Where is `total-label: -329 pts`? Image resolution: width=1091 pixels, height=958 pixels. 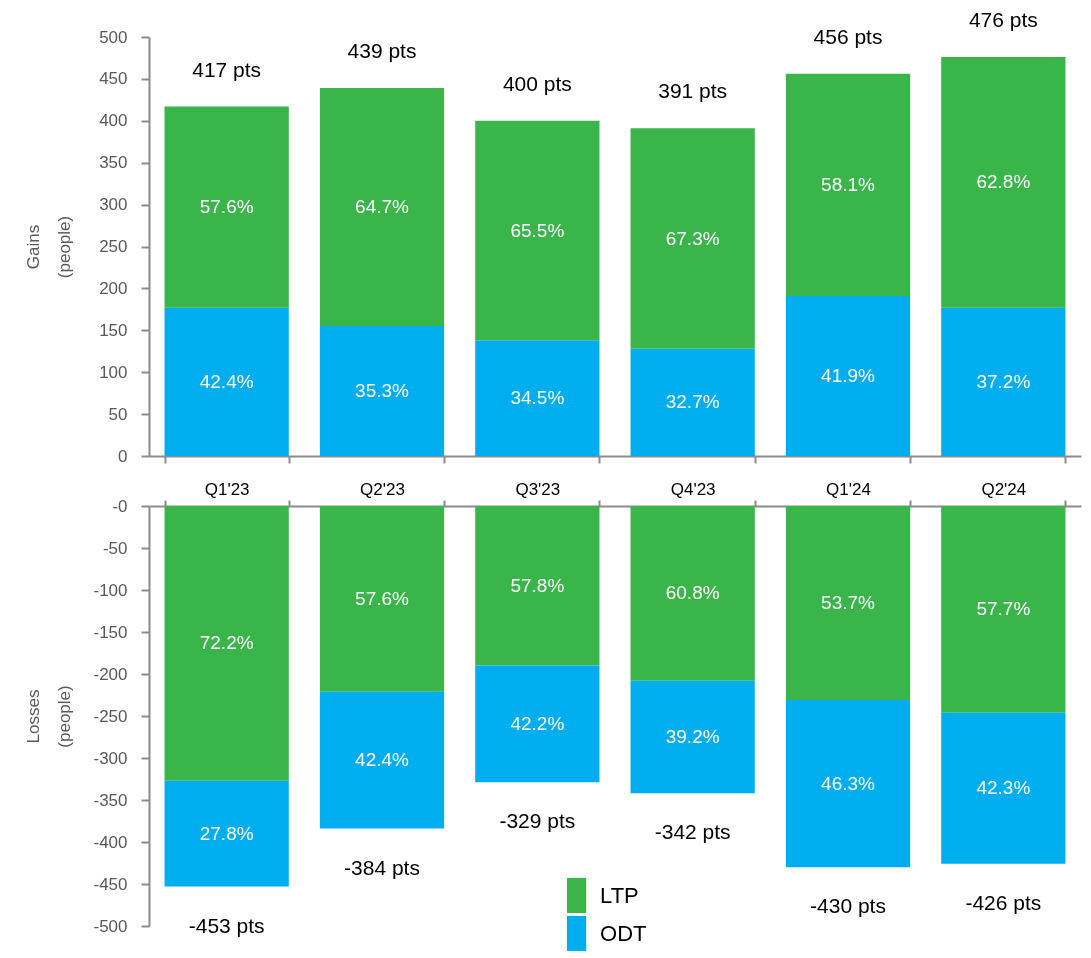
total-label: -329 pts is located at coordinates (537, 821).